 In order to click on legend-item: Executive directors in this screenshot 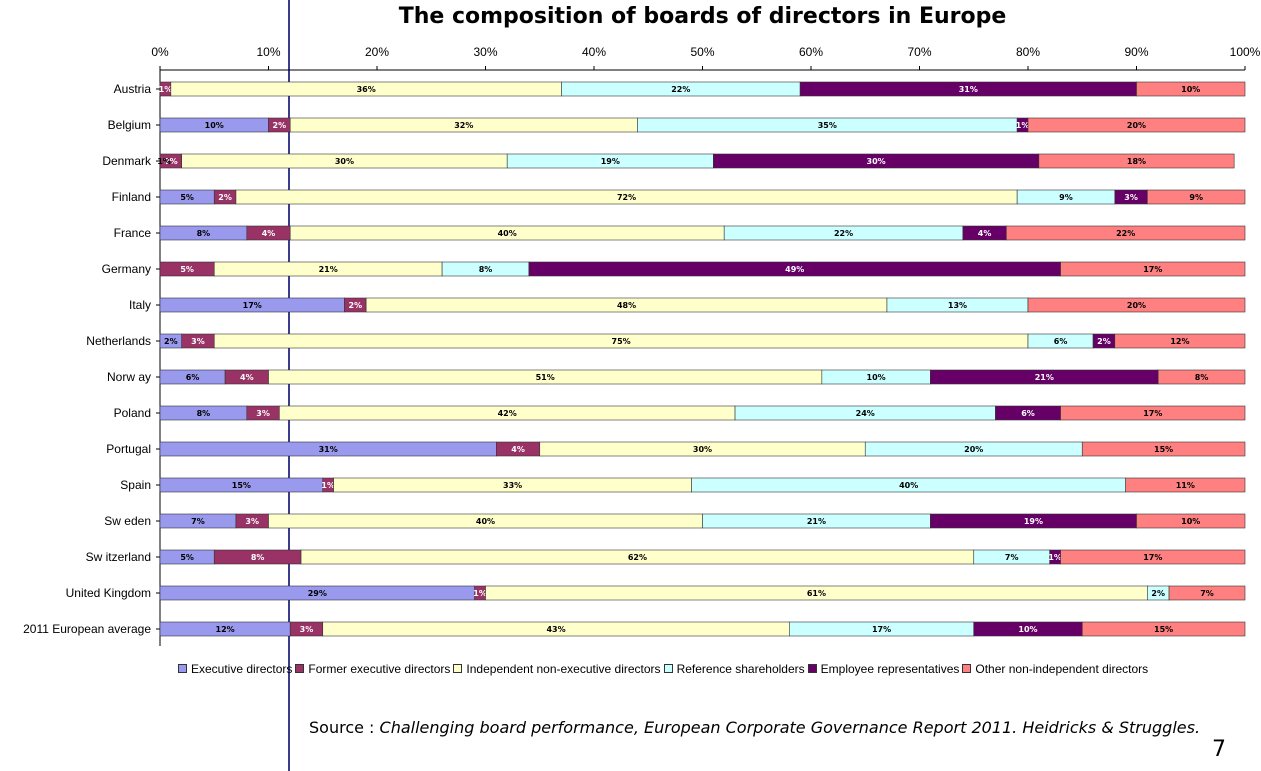, I will do `click(235, 669)`.